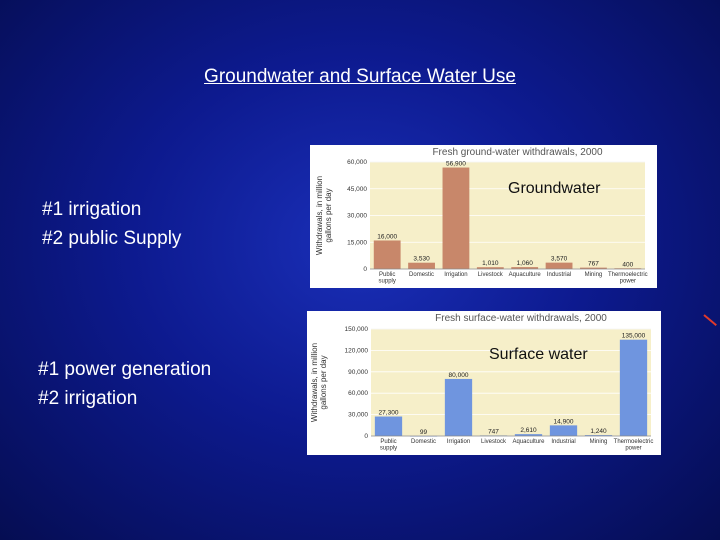  What do you see at coordinates (387, 282) in the screenshot?
I see `gw-category-label: supply` at bounding box center [387, 282].